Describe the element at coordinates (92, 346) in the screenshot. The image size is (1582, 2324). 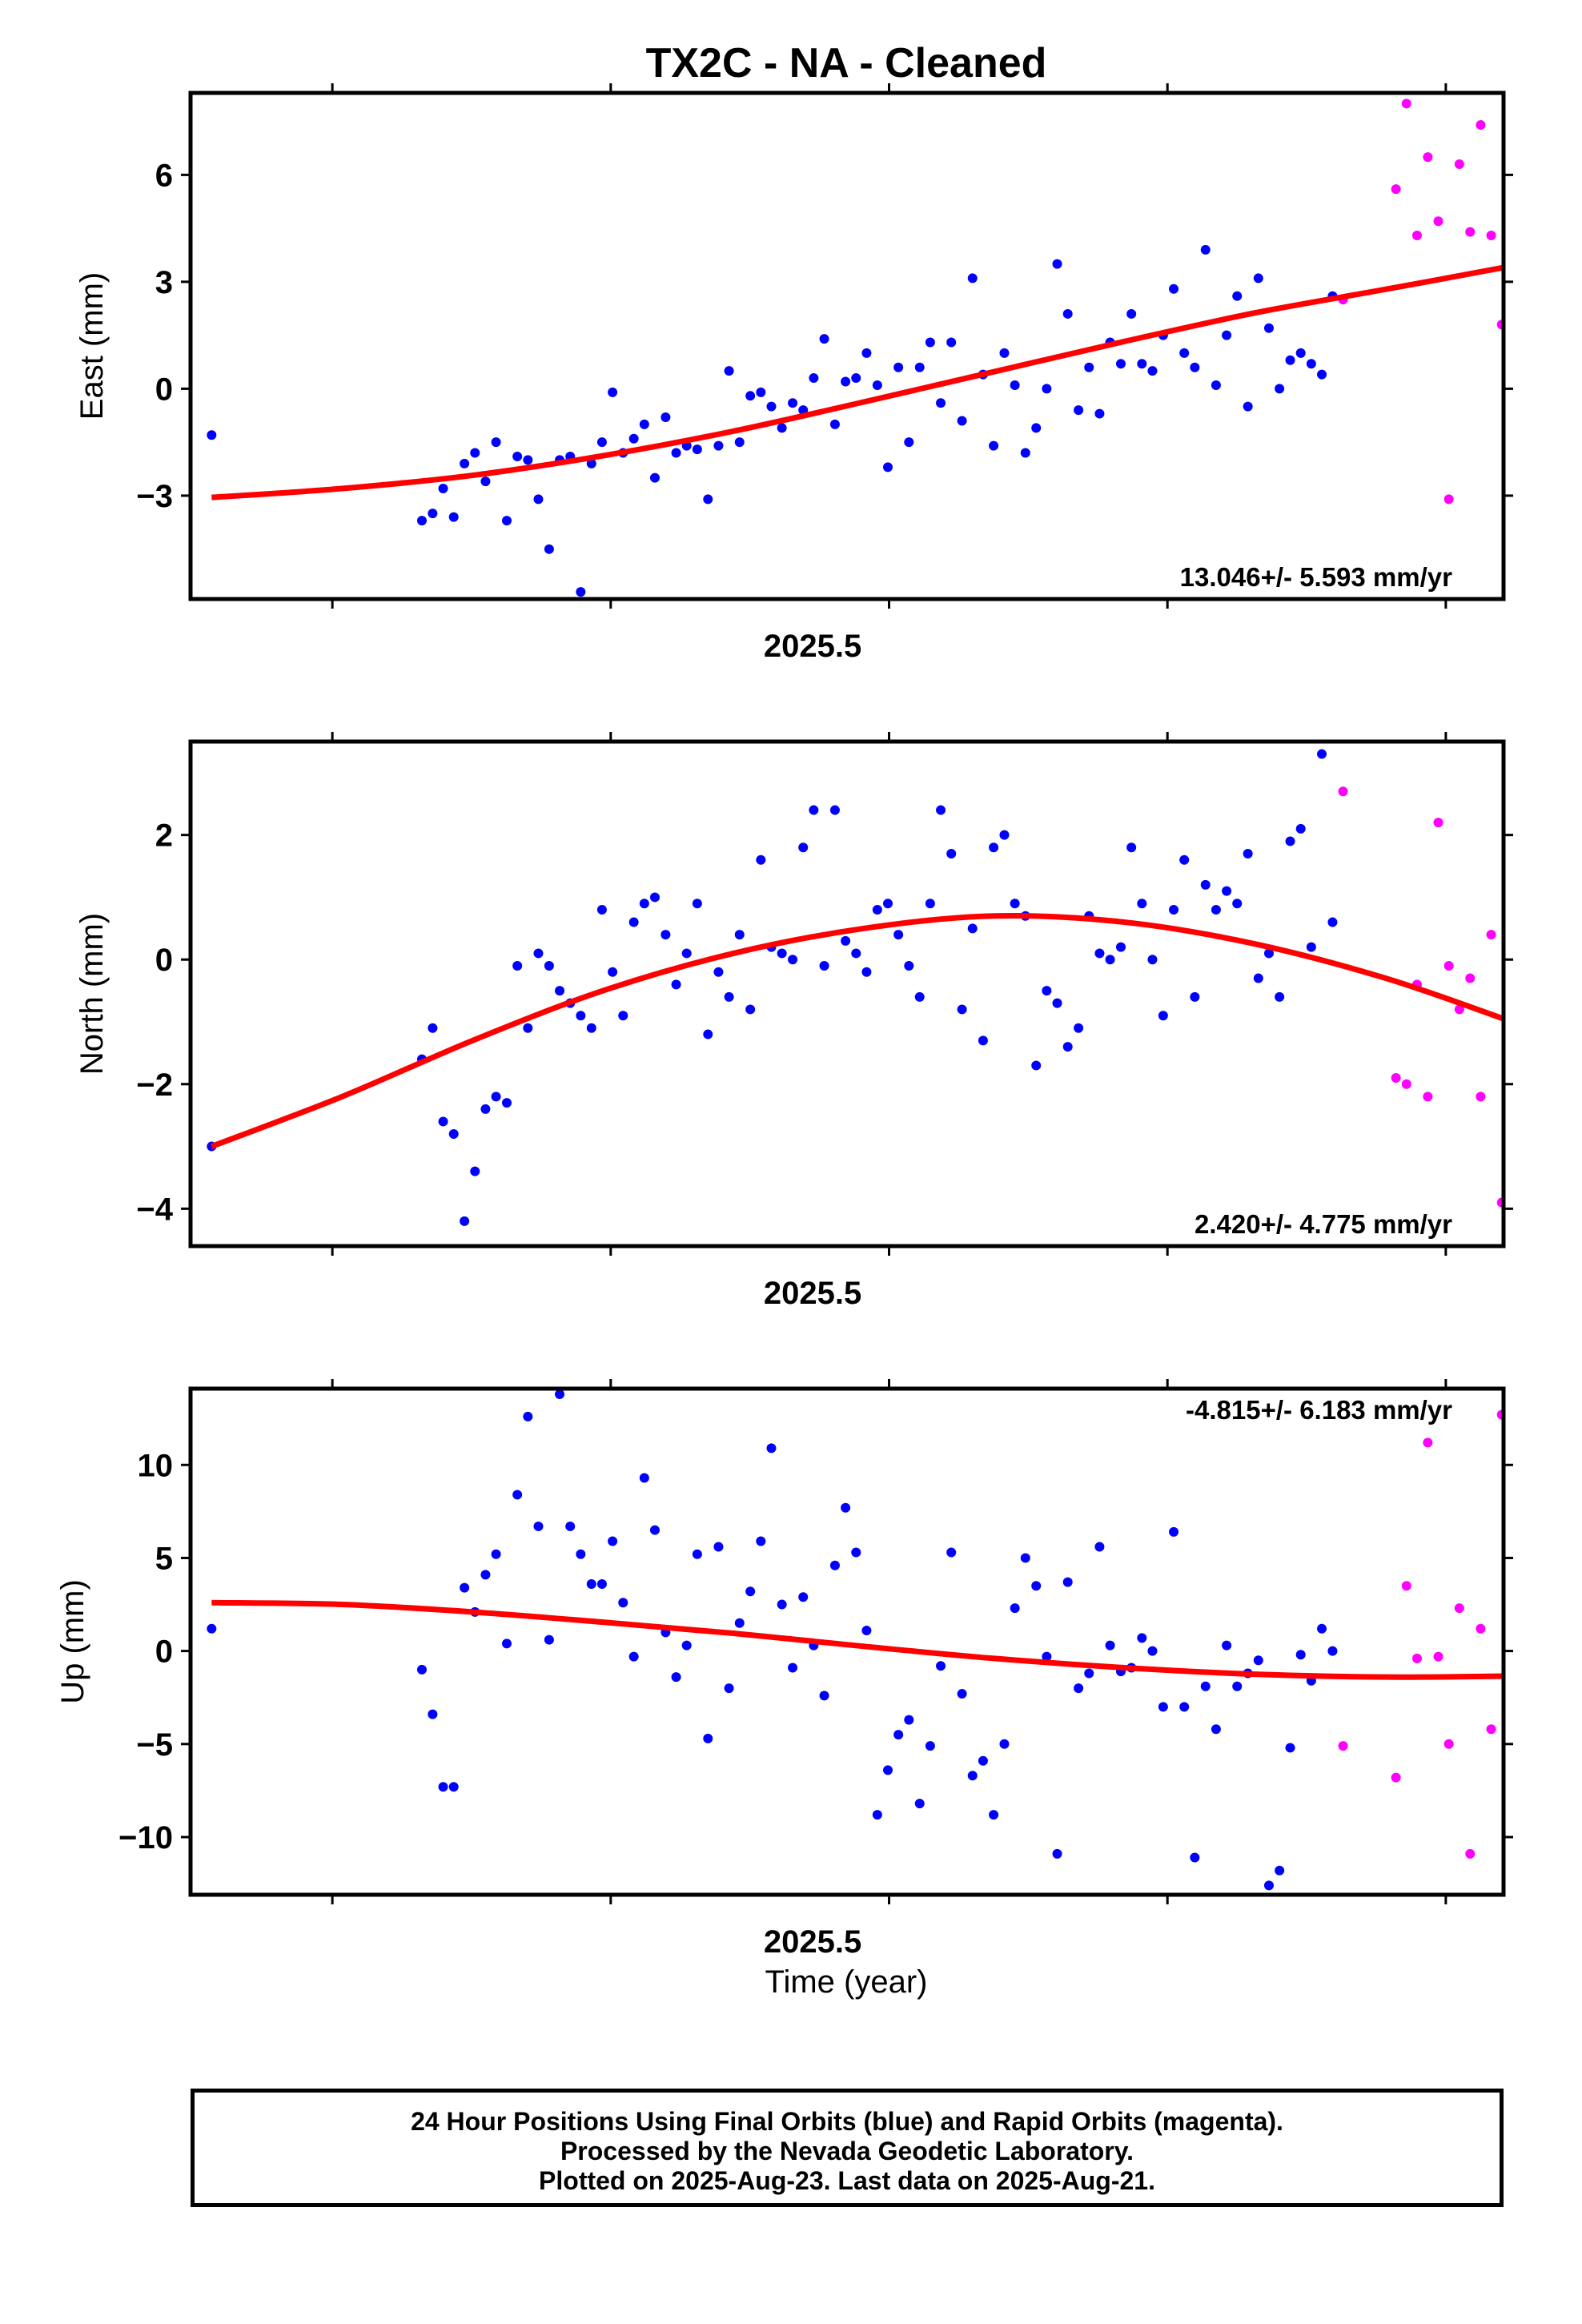
I see `y-axis-label: East (mm)` at that location.